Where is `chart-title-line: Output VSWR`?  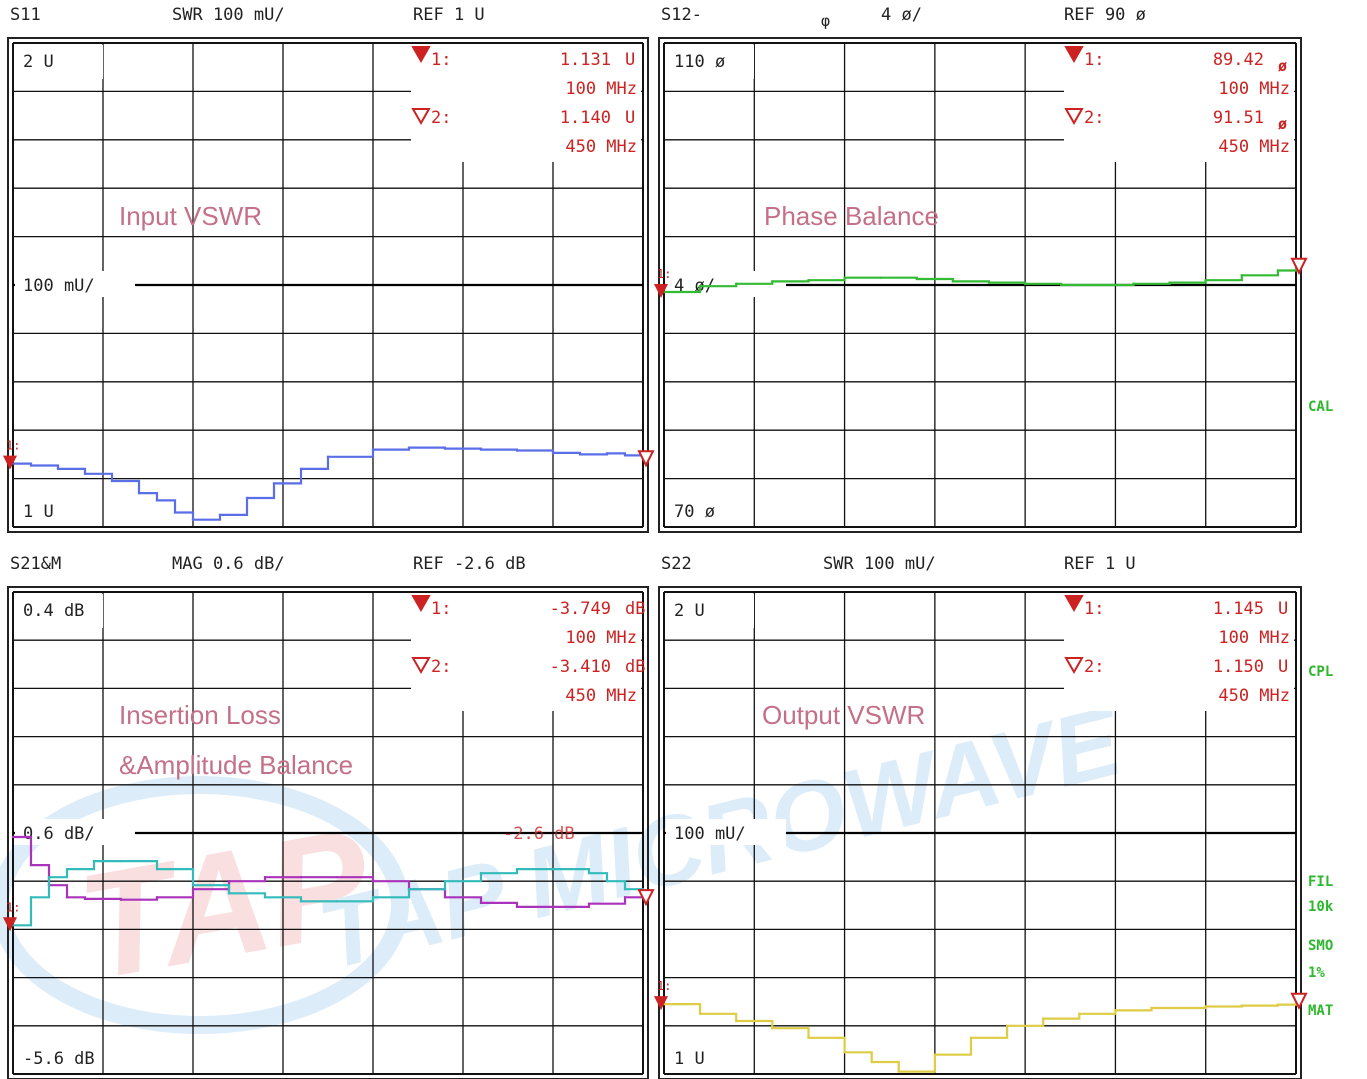
chart-title-line: Output VSWR is located at coordinates (843, 715).